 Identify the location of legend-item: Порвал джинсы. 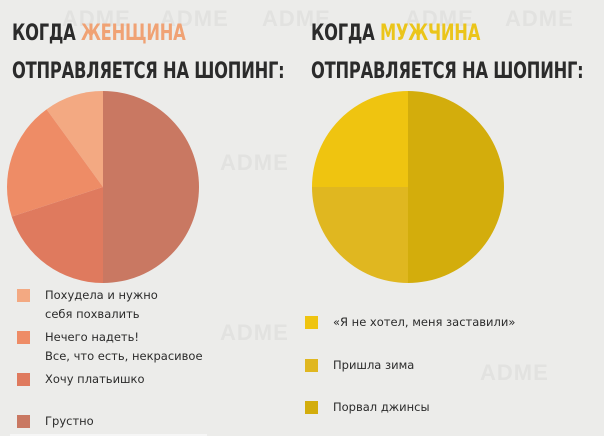
(367, 407).